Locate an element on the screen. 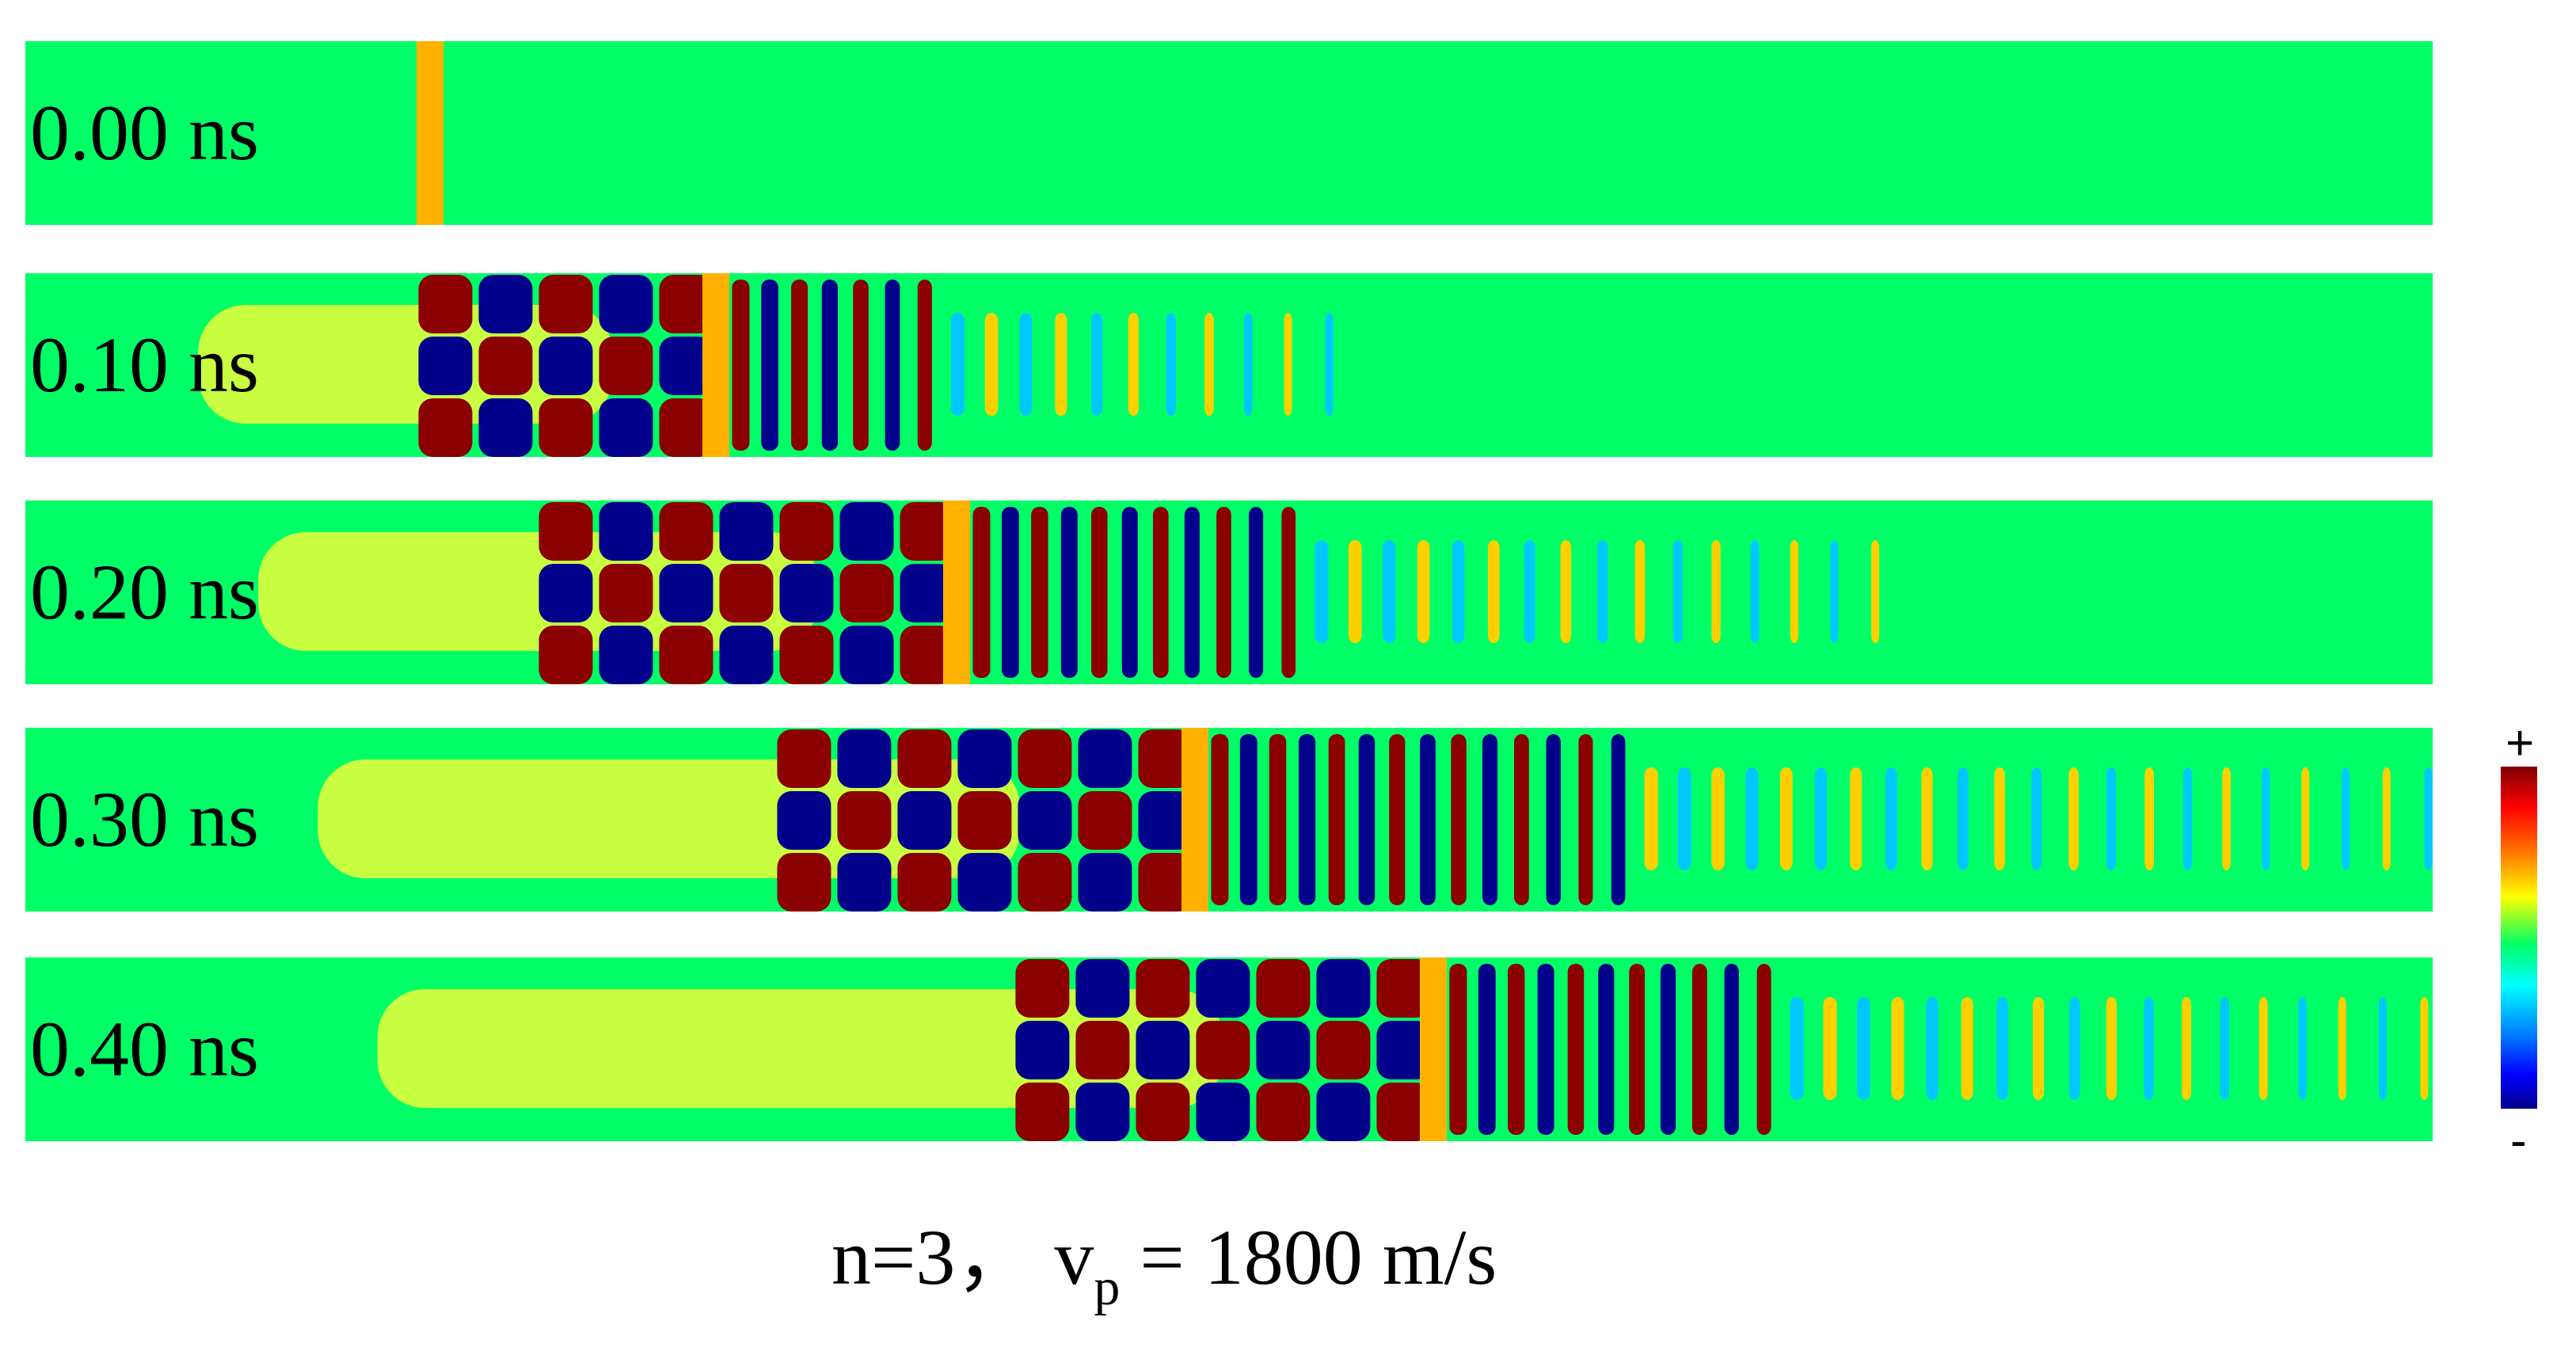 Image resolution: width=2576 pixels, height=1355 pixels. panel-3: 0.30 ns is located at coordinates (1229, 820).